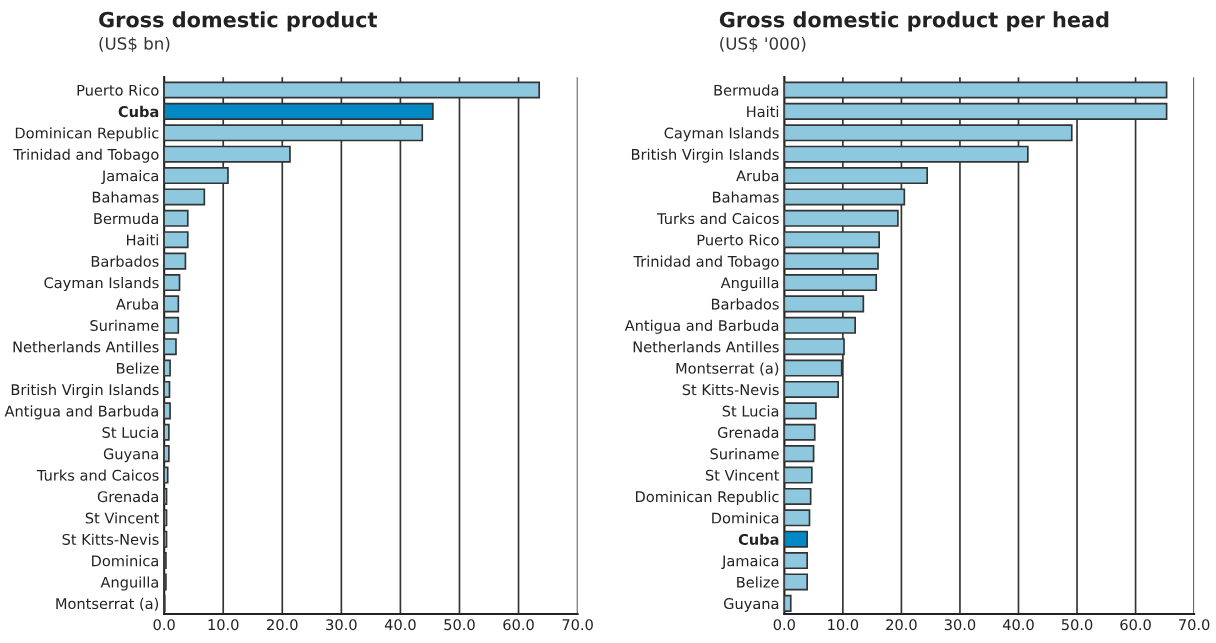 This screenshot has width=1216, height=643. What do you see at coordinates (238, 21) in the screenshot?
I see `chart-title: Gross domestic product` at bounding box center [238, 21].